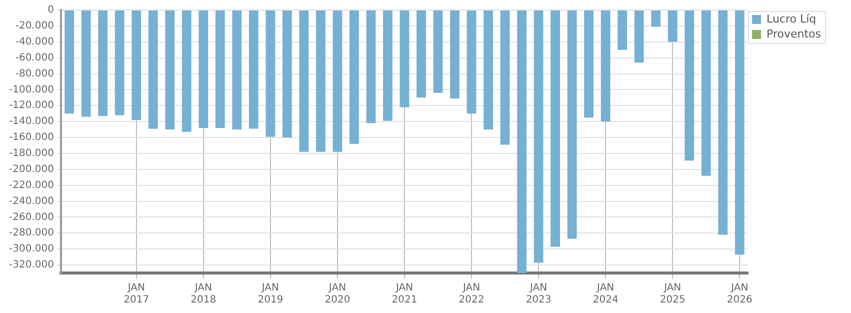 Image resolution: width=851 pixels, height=313 pixels. I want to click on x-tick-label: JAN 2026, so click(739, 294).